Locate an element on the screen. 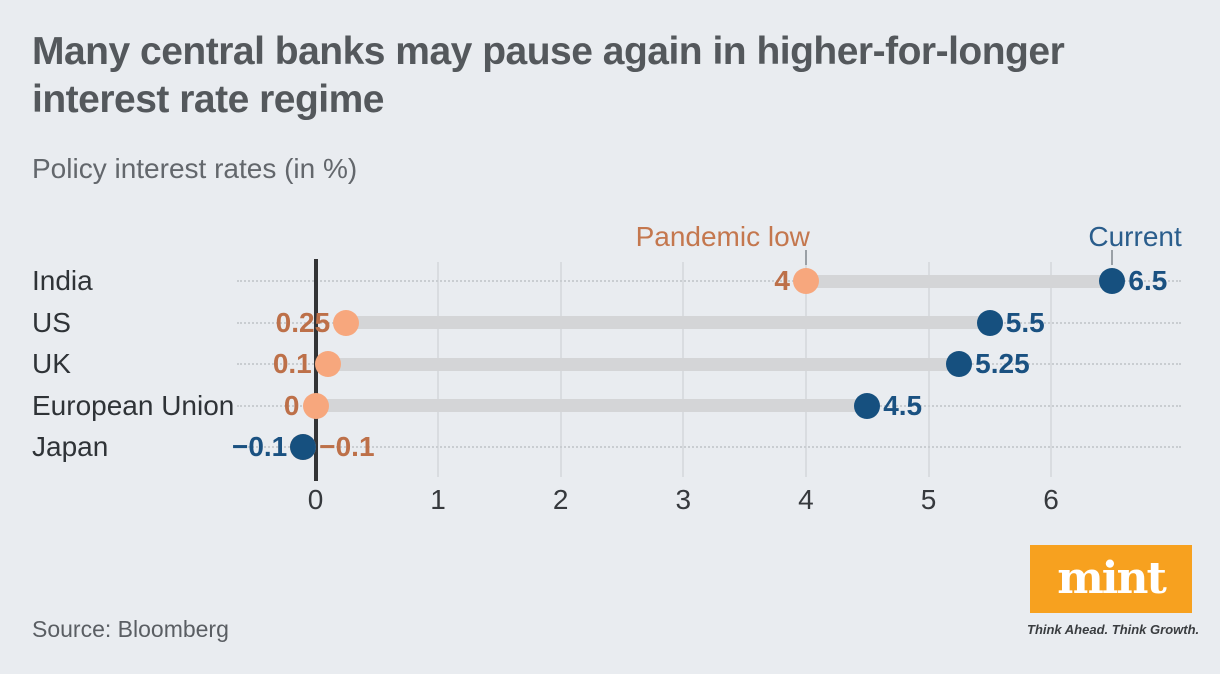 The image size is (1220, 674). source-label: Source: Bloomberg is located at coordinates (130, 629).